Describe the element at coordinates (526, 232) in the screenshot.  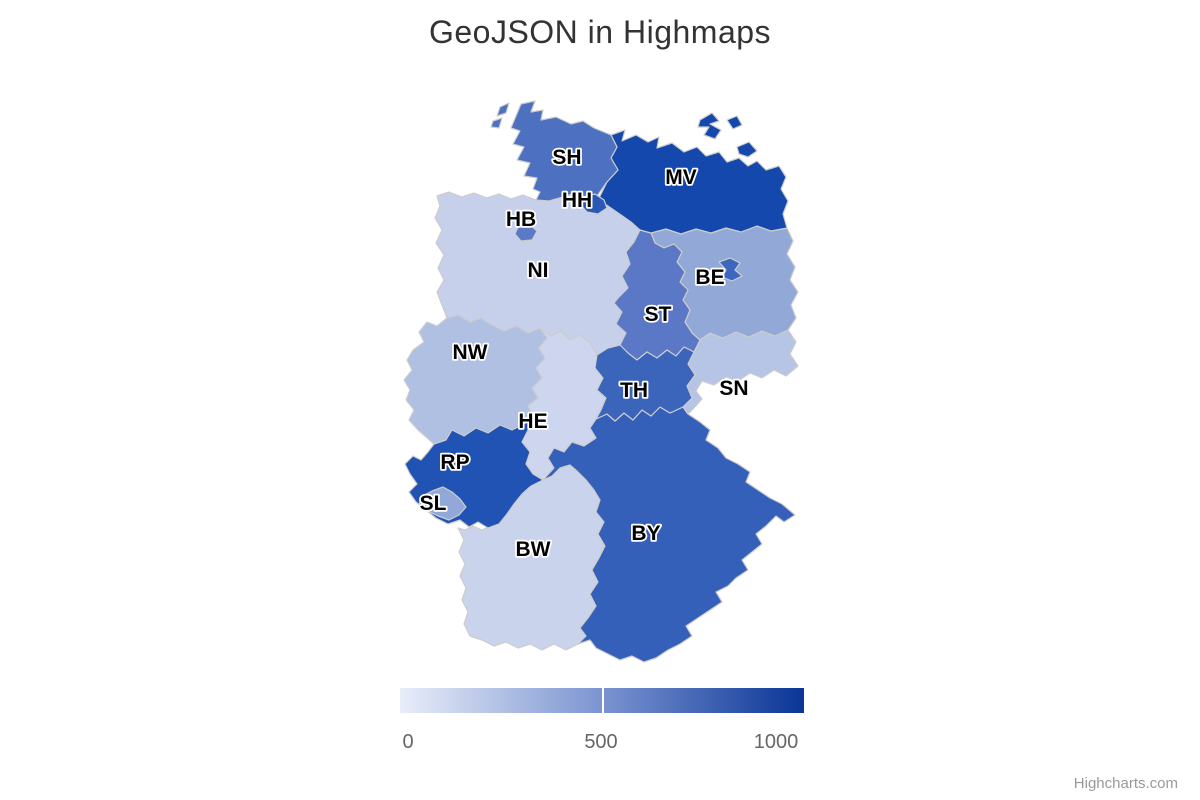
I see `map-region-hb` at that location.